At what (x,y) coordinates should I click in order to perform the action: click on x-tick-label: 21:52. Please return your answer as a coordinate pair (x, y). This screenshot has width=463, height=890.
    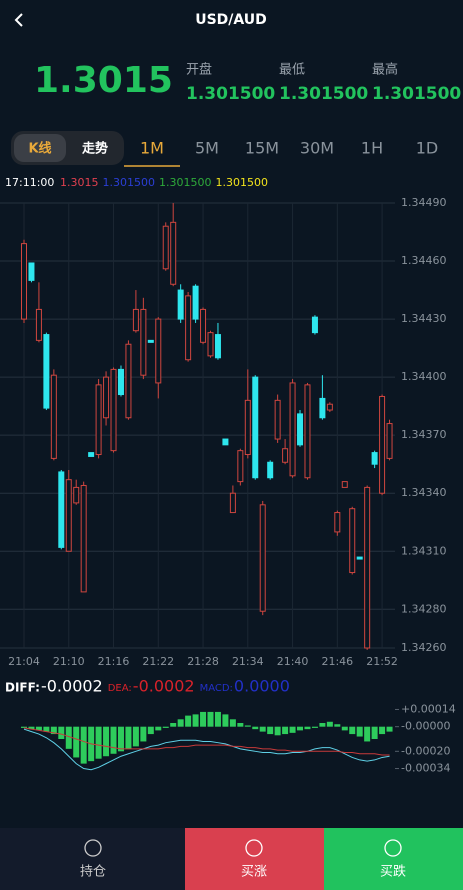
    Looking at the image, I should click on (382, 661).